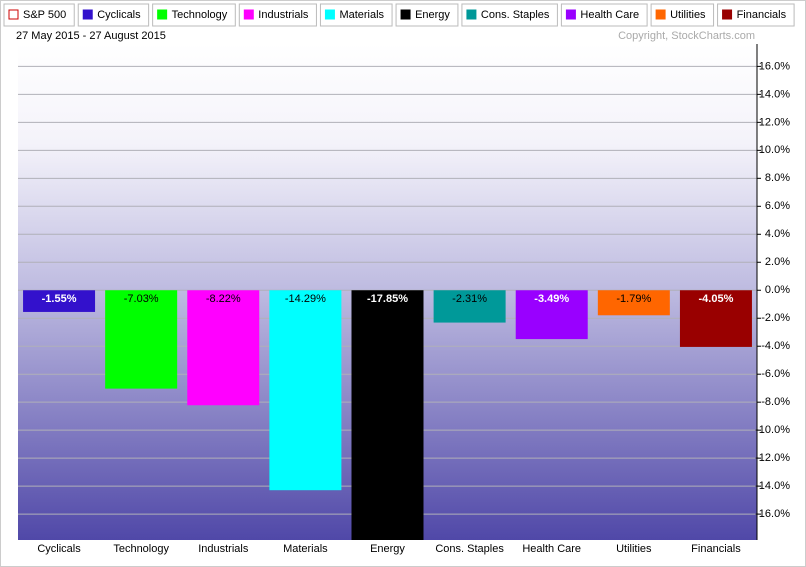 The height and width of the screenshot is (567, 806). What do you see at coordinates (772, 430) in the screenshot?
I see `y-tick-label: -10.0%` at bounding box center [772, 430].